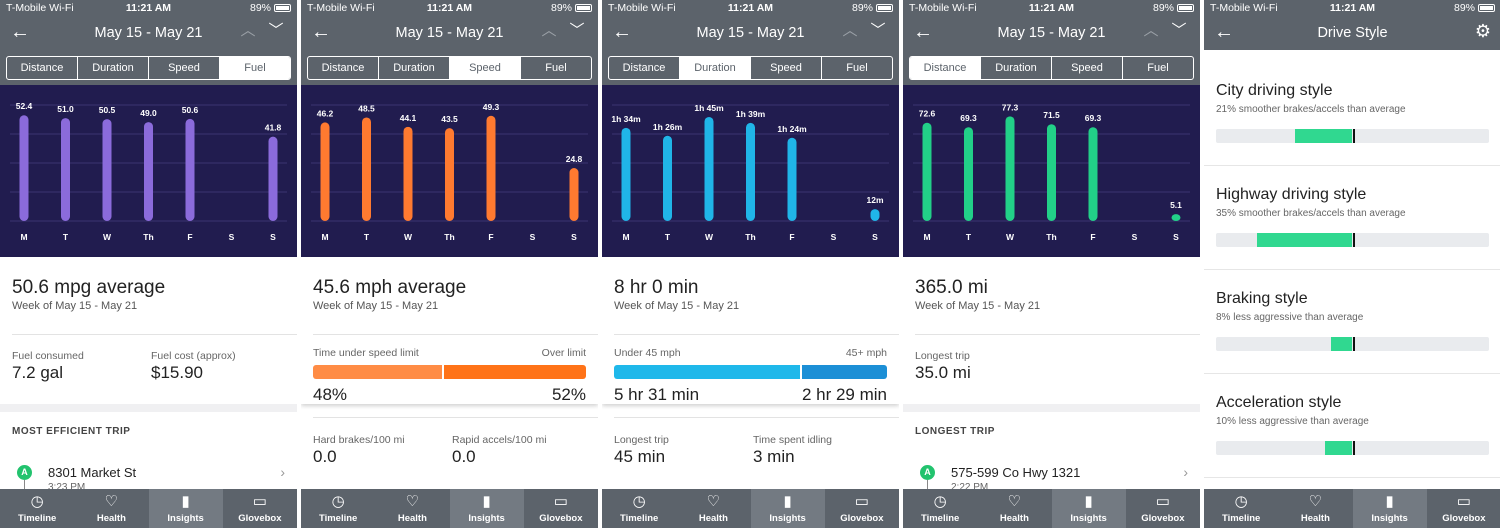 The height and width of the screenshot is (528, 1500). Describe the element at coordinates (1092, 237) in the screenshot. I see `day-label: F` at that location.